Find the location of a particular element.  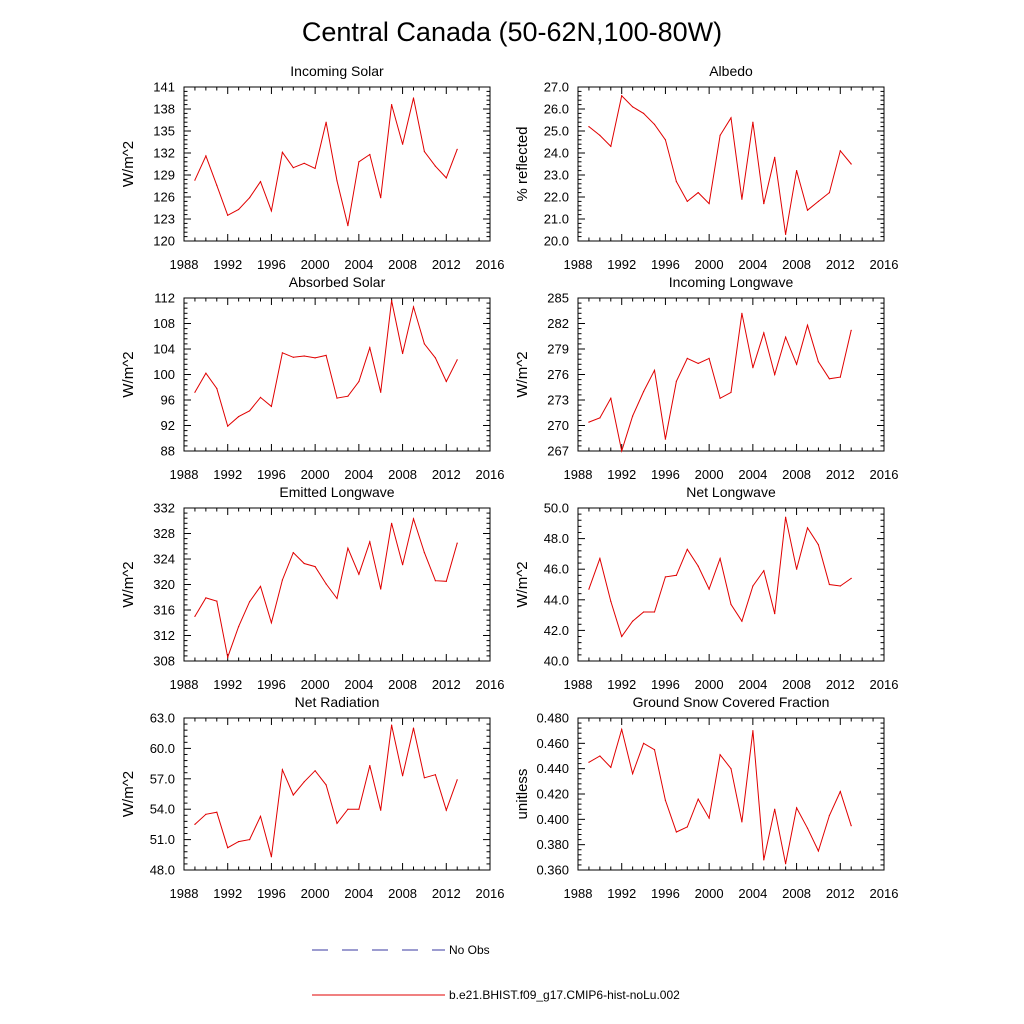

y-tick-label: 285 is located at coordinates (558, 298).